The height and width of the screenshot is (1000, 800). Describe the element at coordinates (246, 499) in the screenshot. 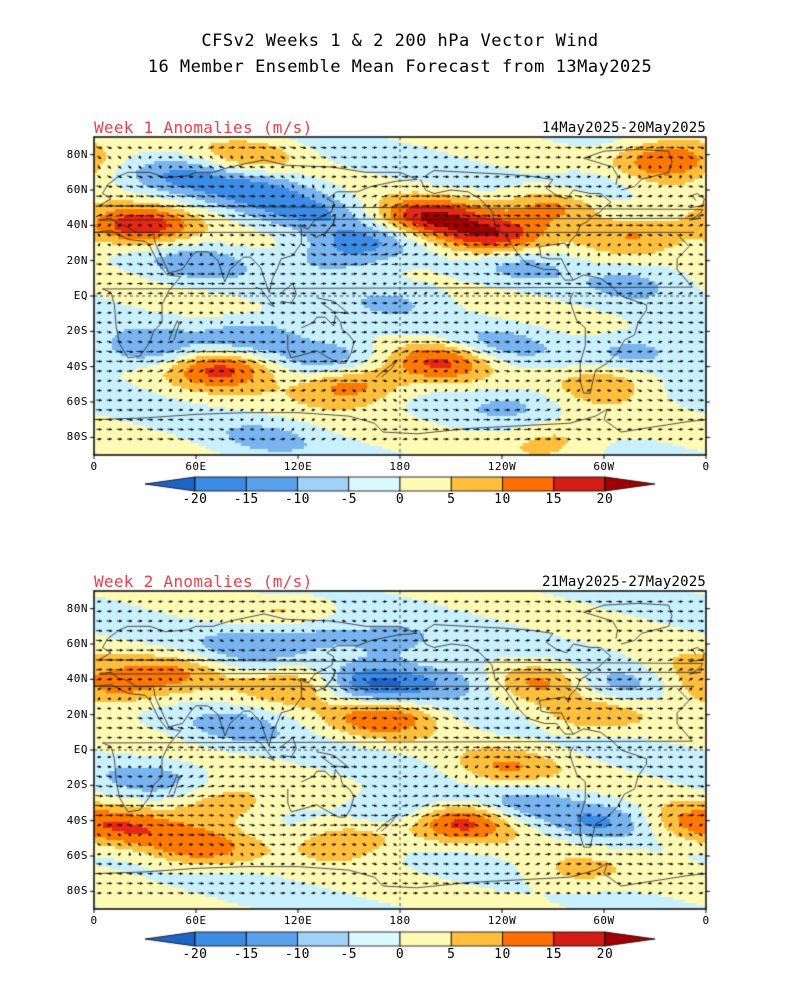

I see `colorbar-label-1: -15` at that location.